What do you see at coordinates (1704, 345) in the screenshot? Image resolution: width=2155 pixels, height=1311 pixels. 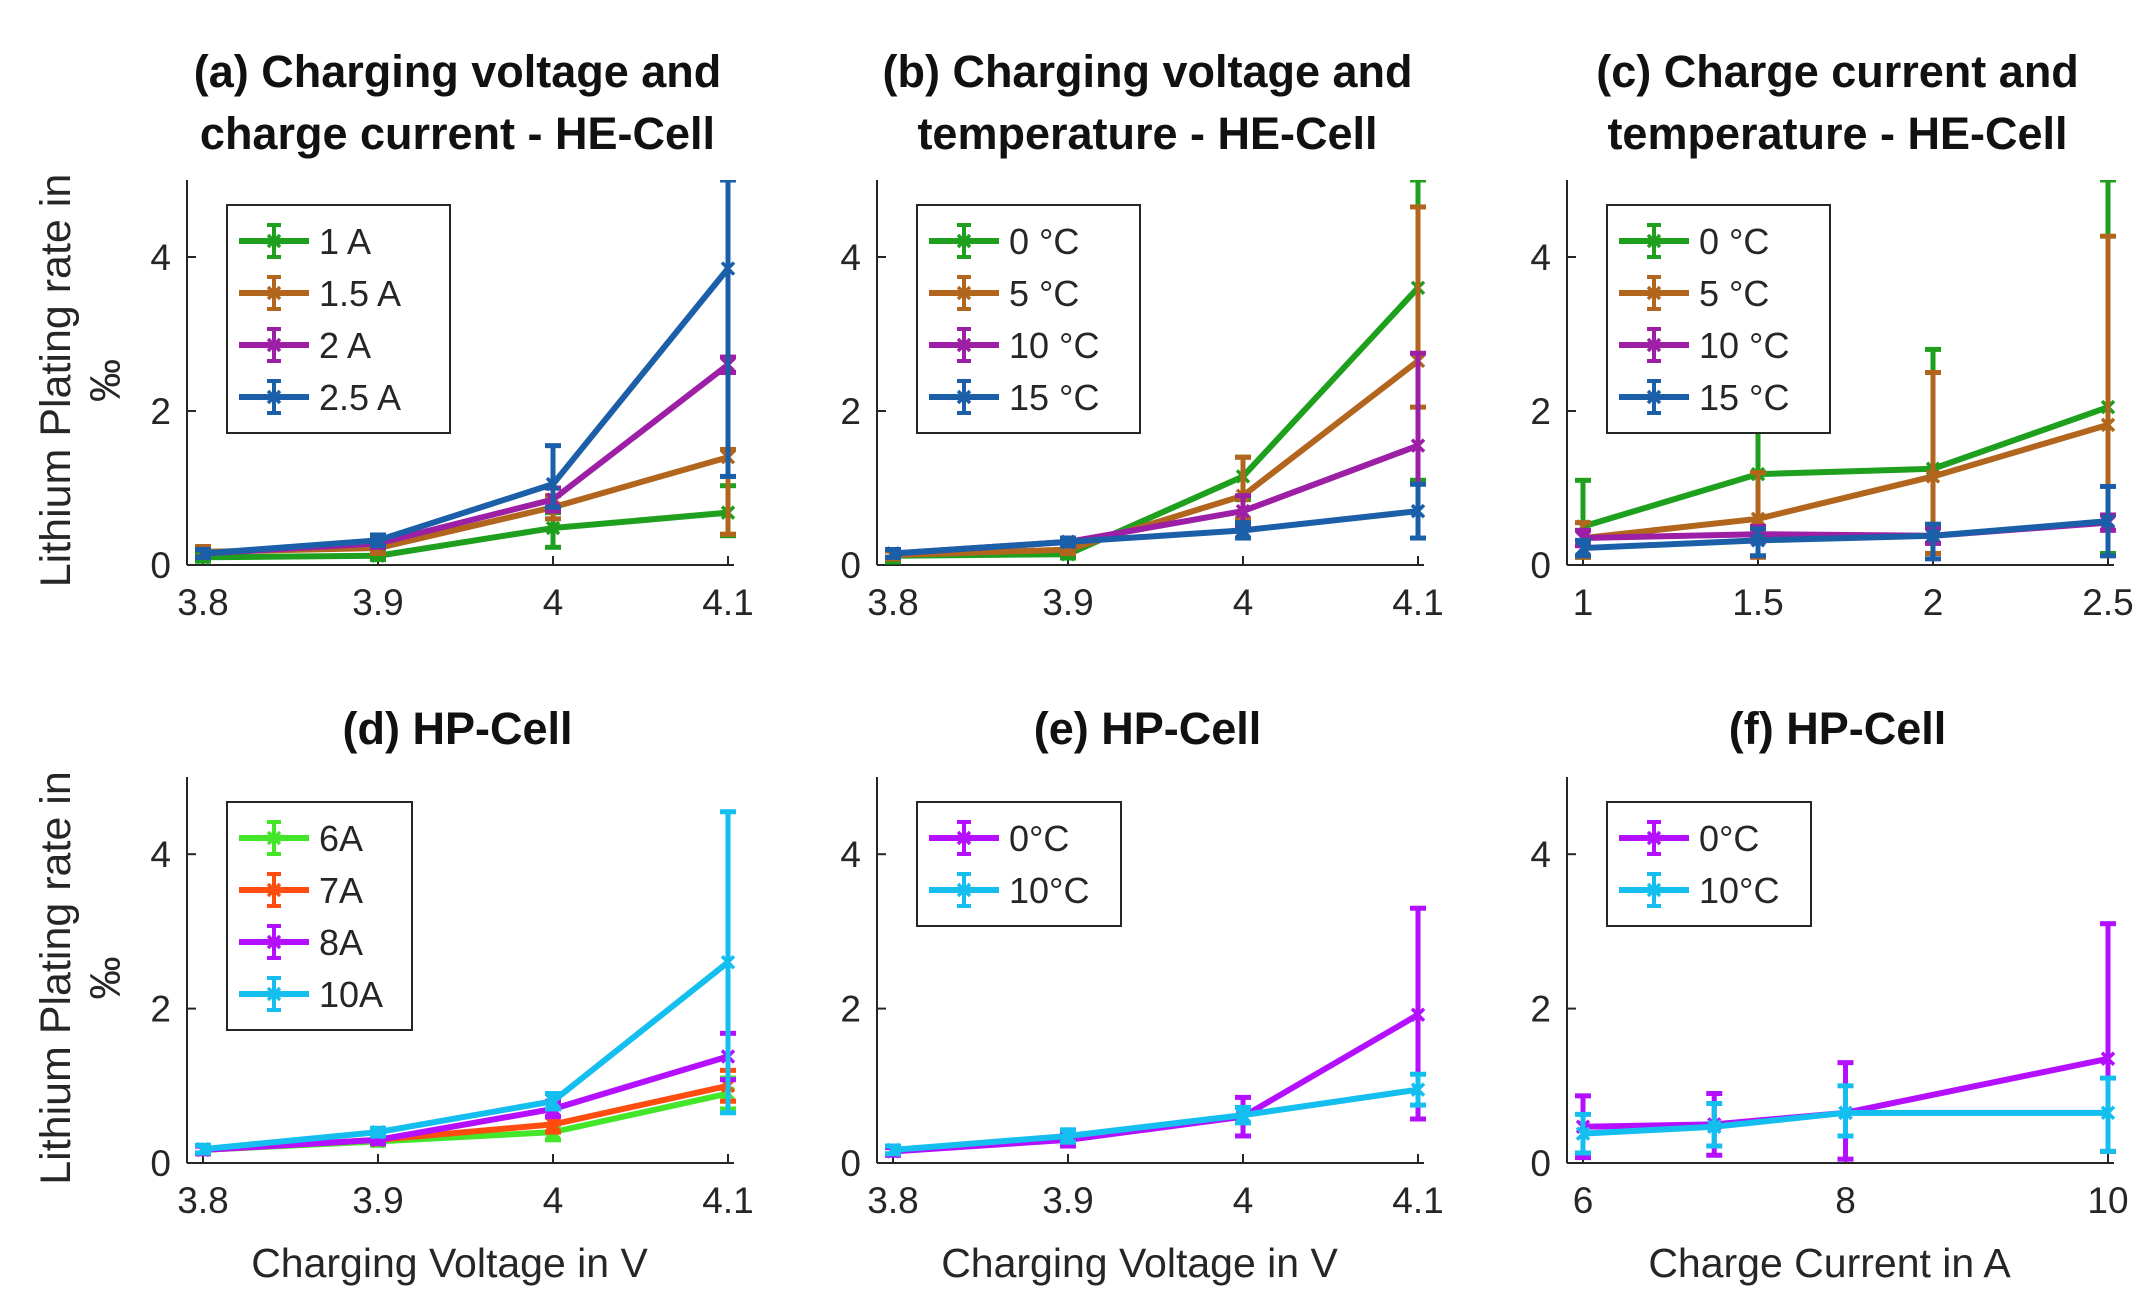 I see `legend-item: 10 °C` at bounding box center [1704, 345].